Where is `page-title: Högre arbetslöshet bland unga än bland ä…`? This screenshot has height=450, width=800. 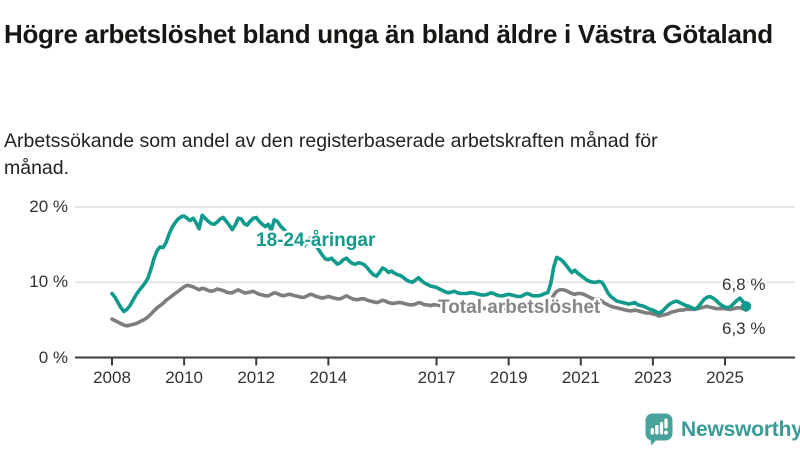
page-title: Högre arbetslöshet bland unga än bland ä… is located at coordinates (388, 34).